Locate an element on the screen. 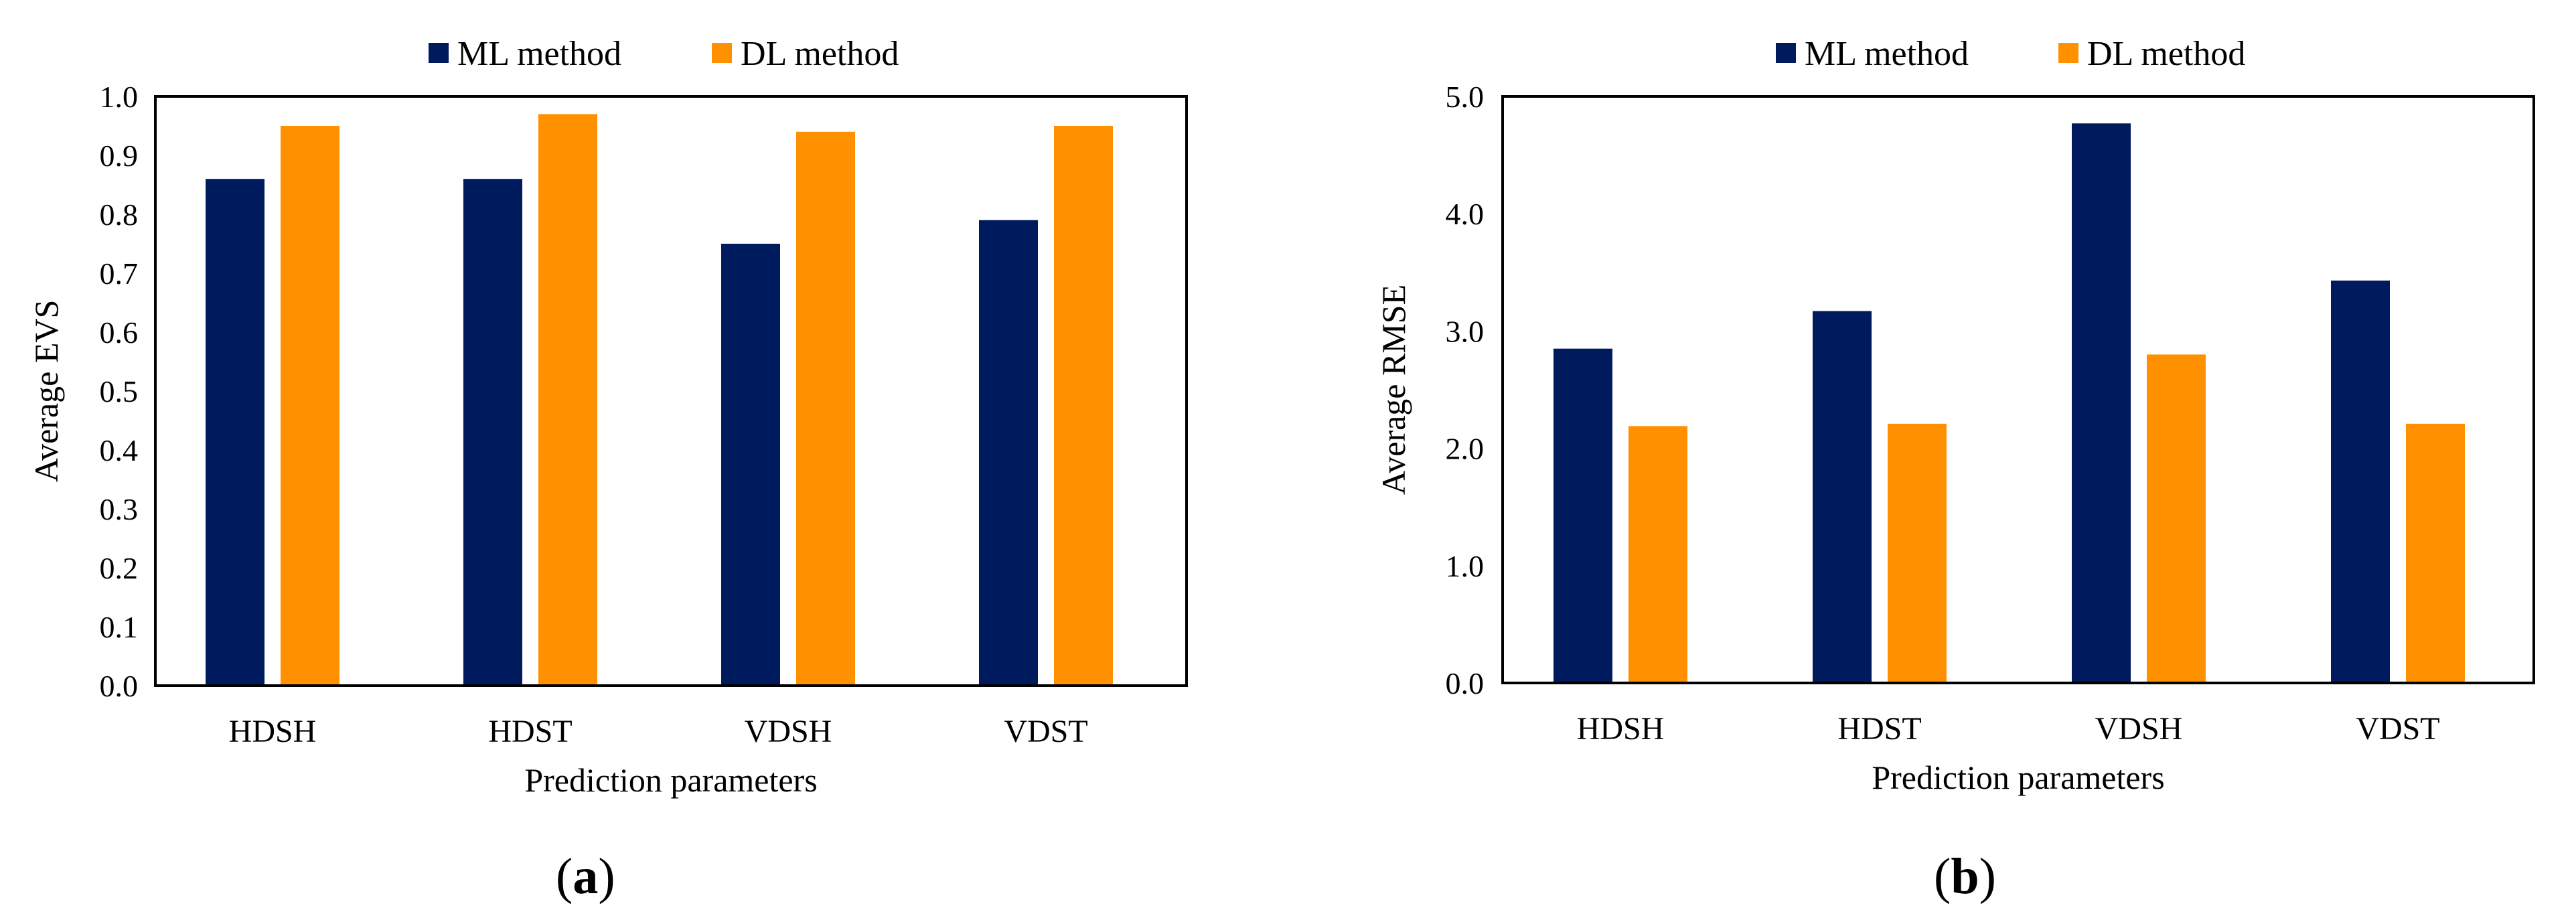 Image resolution: width=2576 pixels, height=922 pixels. panel-label-b-letter: b is located at coordinates (1965, 876).